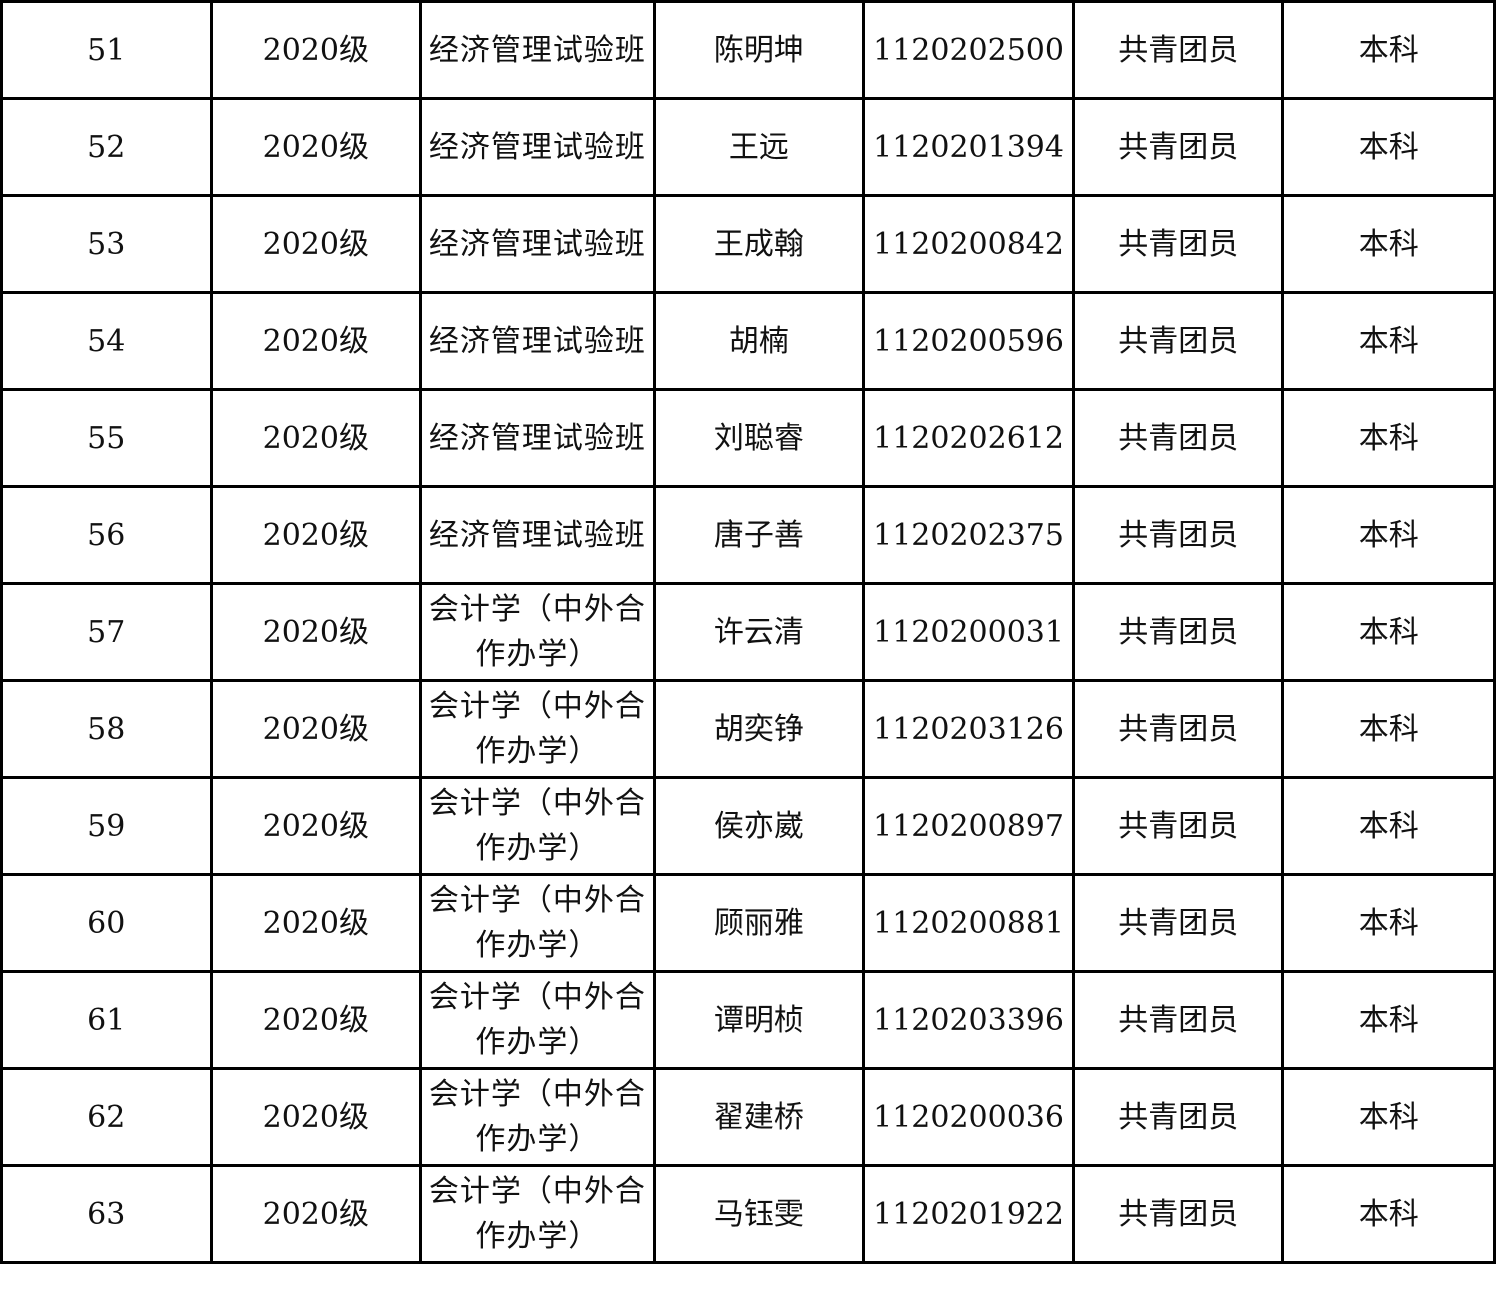  I want to click on table-row: 53 2020级 经济管理试验班 王成翰 1120200842 共青团员 本科, so click(748, 244).